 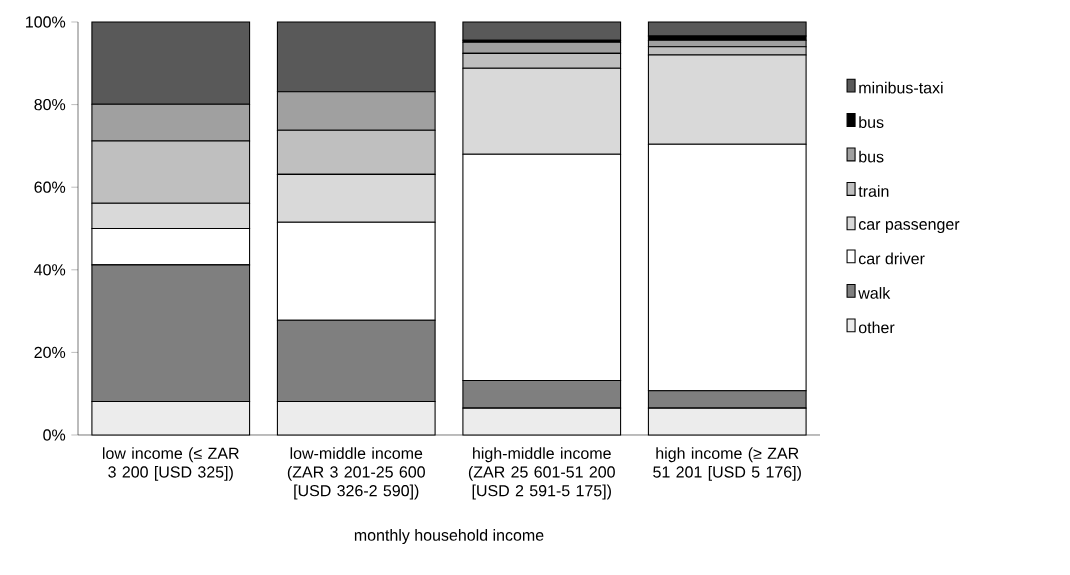 I want to click on y-tick-label: 20%, so click(x=50, y=352).